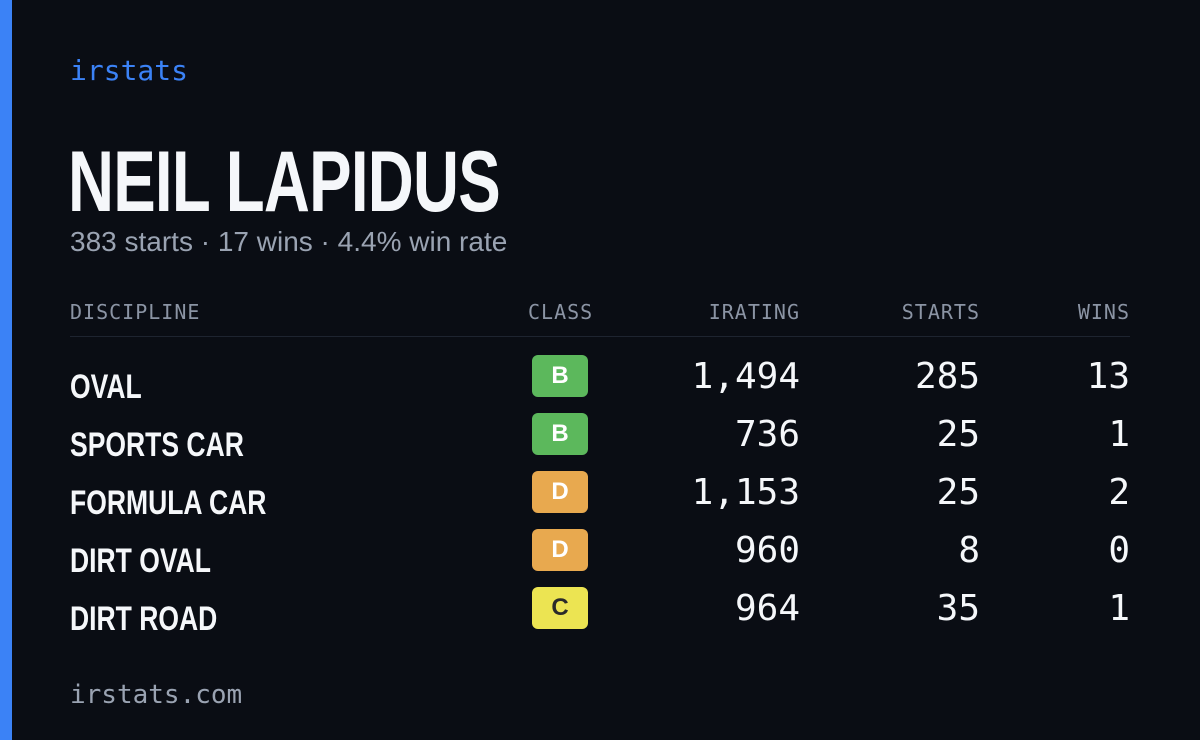 This screenshot has height=740, width=1200. I want to click on table-row: SPORTS CAR B 736 25 1, so click(600, 440).